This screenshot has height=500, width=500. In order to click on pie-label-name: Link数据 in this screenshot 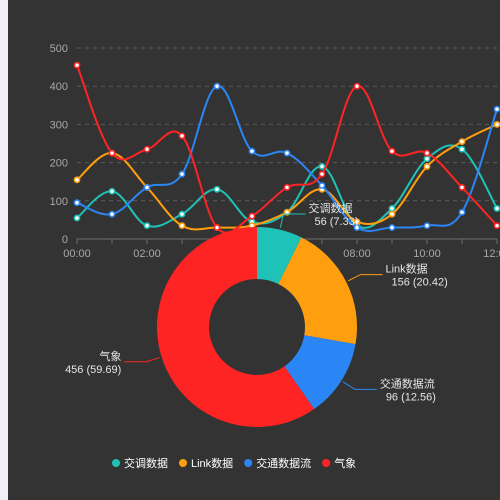, I will do `click(406, 269)`.